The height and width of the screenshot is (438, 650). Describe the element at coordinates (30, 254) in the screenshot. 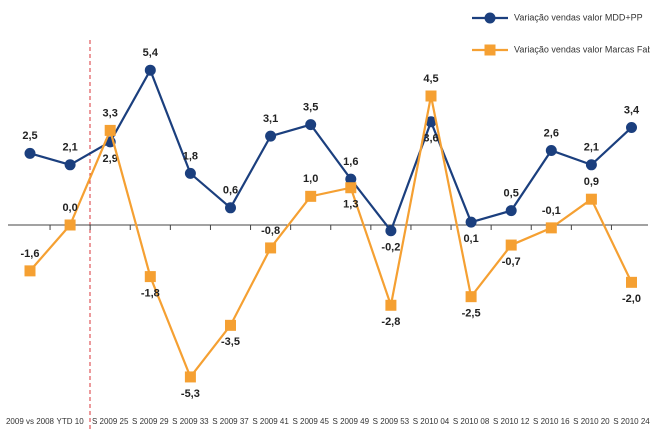

I see `data-label: -1,6` at that location.